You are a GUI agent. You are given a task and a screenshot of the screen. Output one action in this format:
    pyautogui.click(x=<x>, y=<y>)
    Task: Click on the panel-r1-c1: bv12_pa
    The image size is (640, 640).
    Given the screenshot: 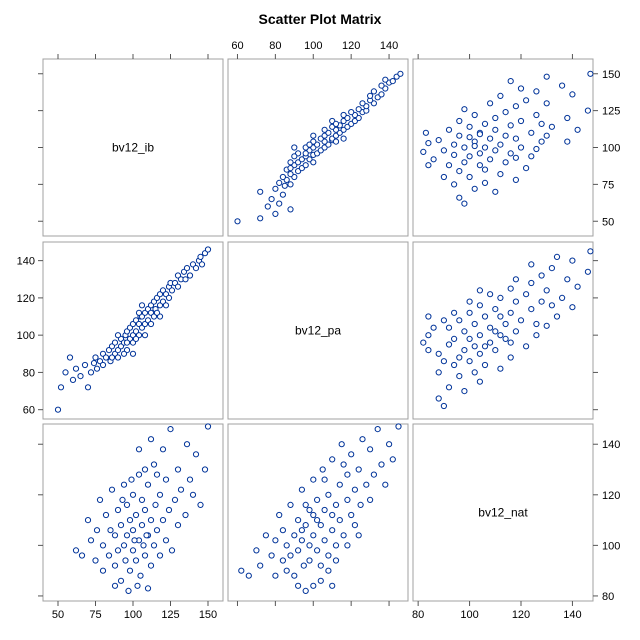 What is the action you would take?
    pyautogui.click(x=318, y=330)
    